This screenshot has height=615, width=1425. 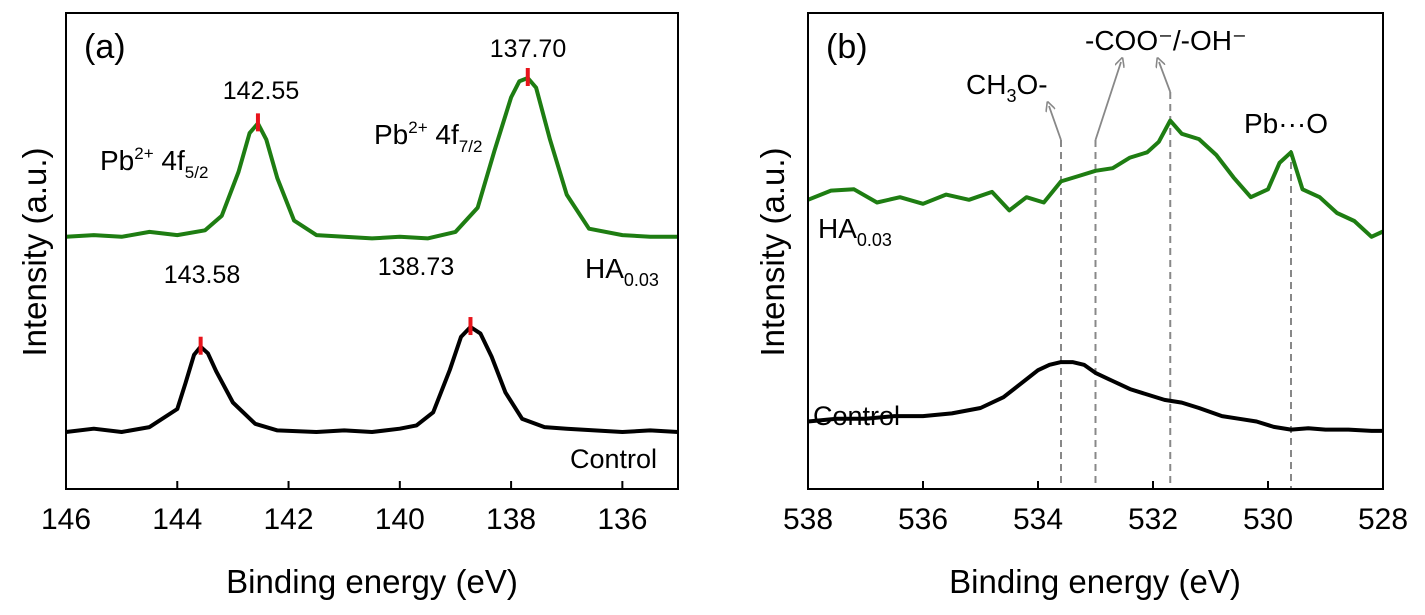 What do you see at coordinates (400, 519) in the screenshot?
I see `panel-a-tick-label-140: 140` at bounding box center [400, 519].